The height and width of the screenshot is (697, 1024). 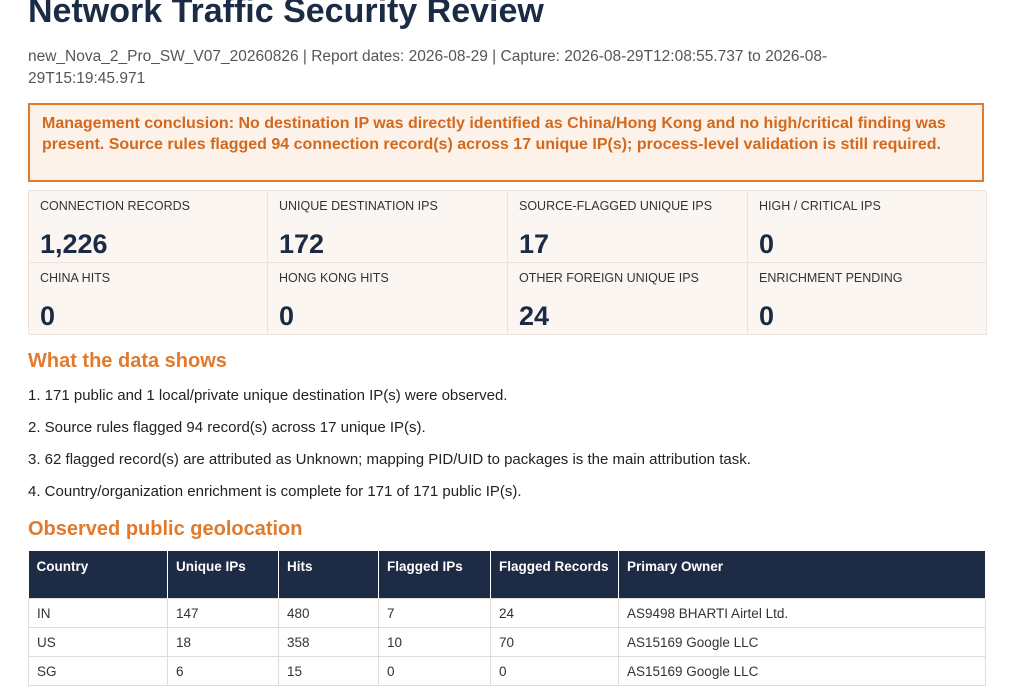 What do you see at coordinates (820, 206) in the screenshot?
I see `stat-label: HIGH / CRITICAL IPS` at bounding box center [820, 206].